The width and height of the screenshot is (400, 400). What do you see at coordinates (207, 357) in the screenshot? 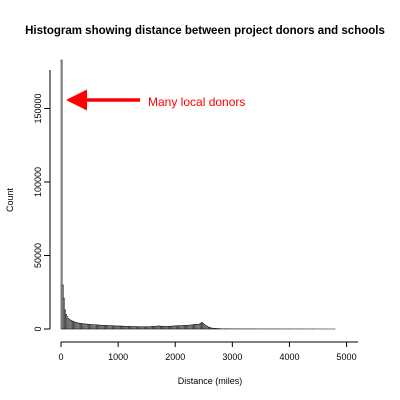
I see `x-axis-tick-labels: 0 1000 2000 3000 4000 5000` at bounding box center [207, 357].